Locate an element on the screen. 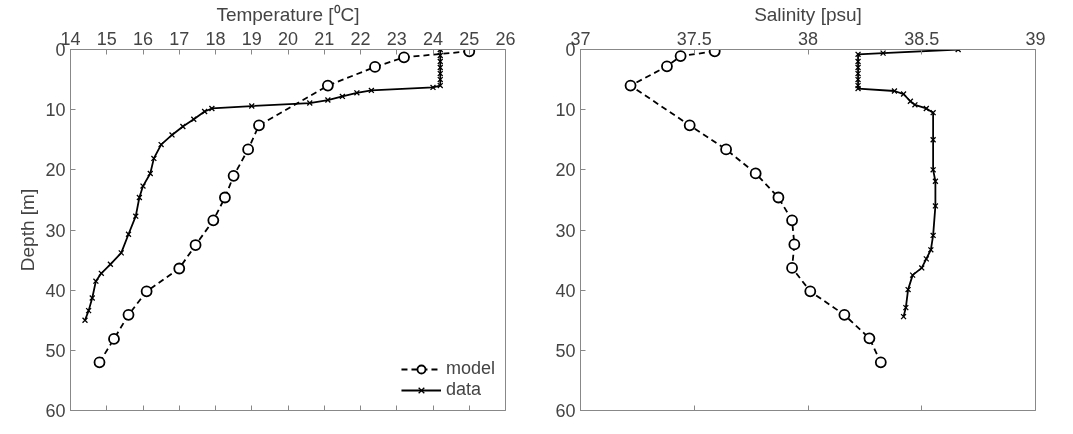  x-tick-label: 38 is located at coordinates (808, 38).